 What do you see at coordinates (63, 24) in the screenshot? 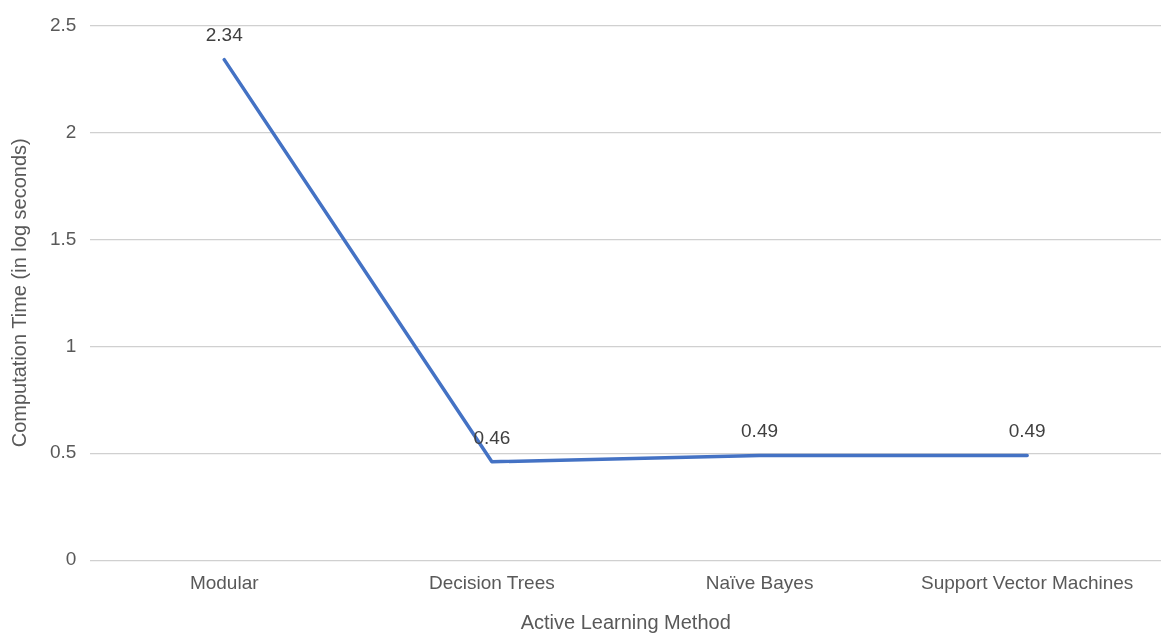
I see `y-tick-label: 2.5` at bounding box center [63, 24].